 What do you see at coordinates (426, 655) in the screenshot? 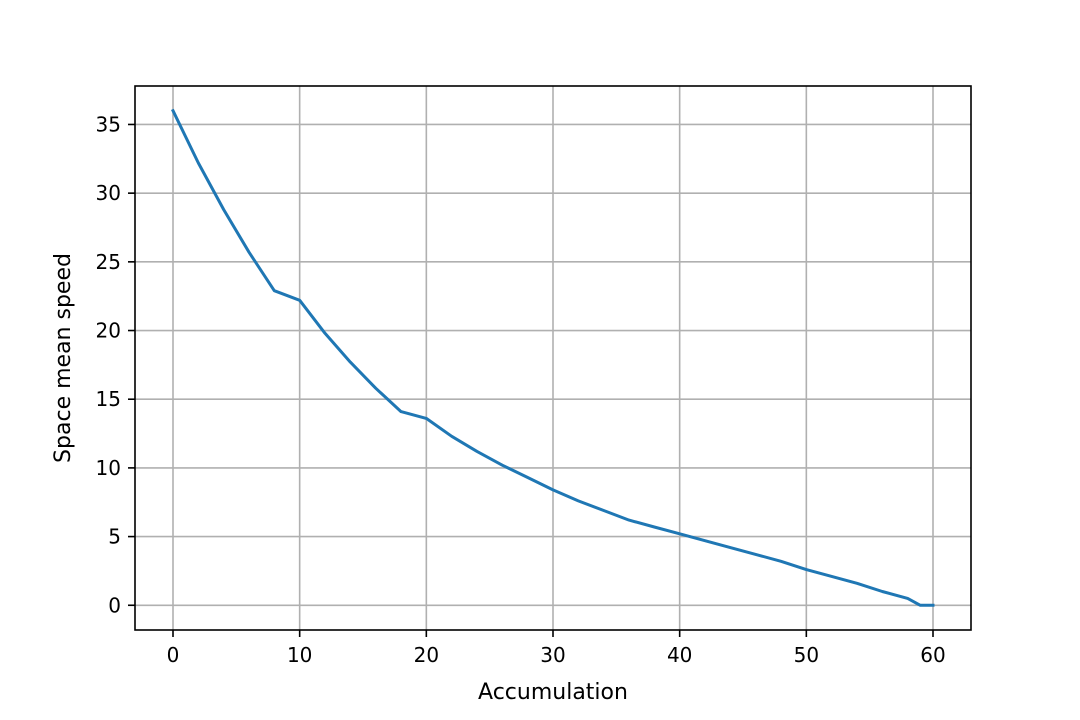
I see `x-tick-label: 20` at bounding box center [426, 655].